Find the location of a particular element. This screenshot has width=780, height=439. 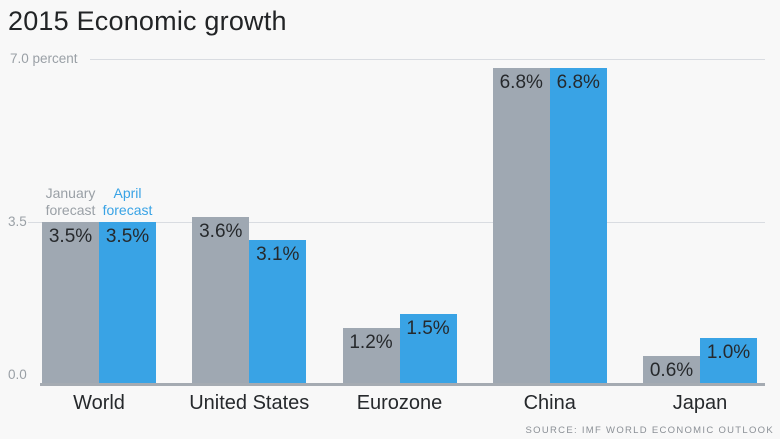

y-axis-tick-label: 0.0 is located at coordinates (17, 374).